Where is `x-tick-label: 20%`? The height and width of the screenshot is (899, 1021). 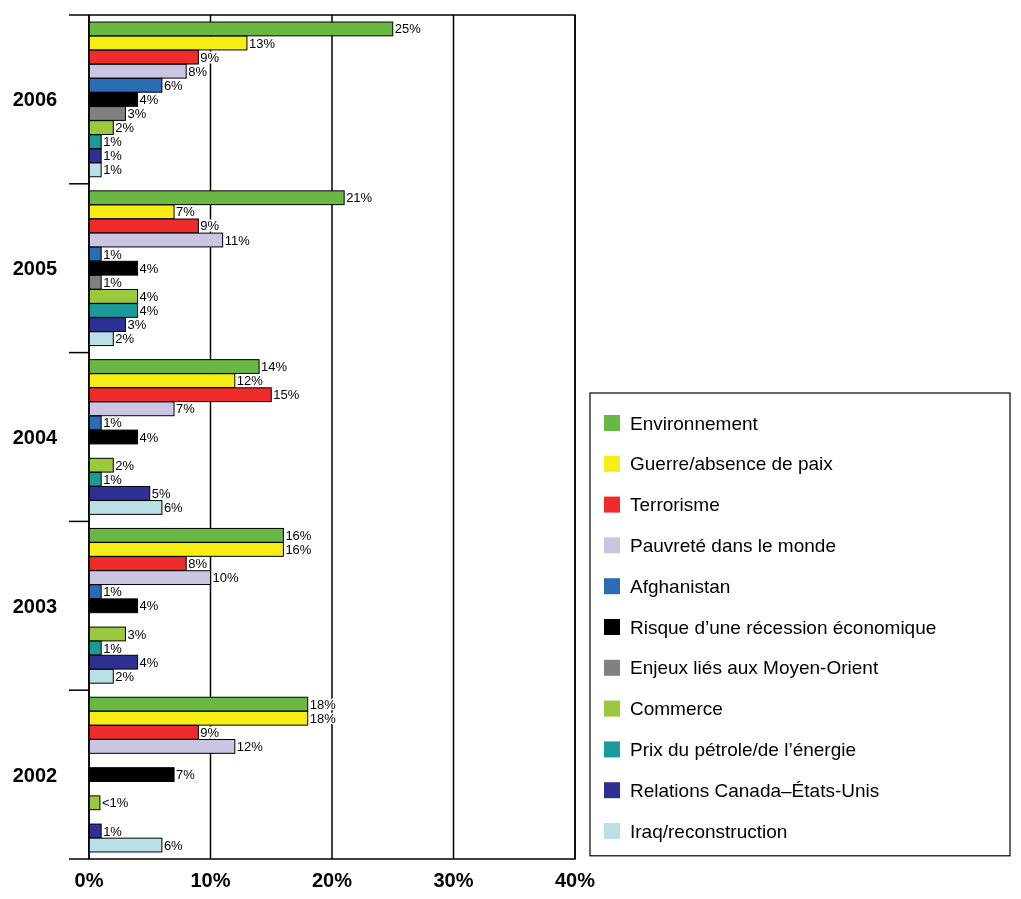 x-tick-label: 20% is located at coordinates (332, 880).